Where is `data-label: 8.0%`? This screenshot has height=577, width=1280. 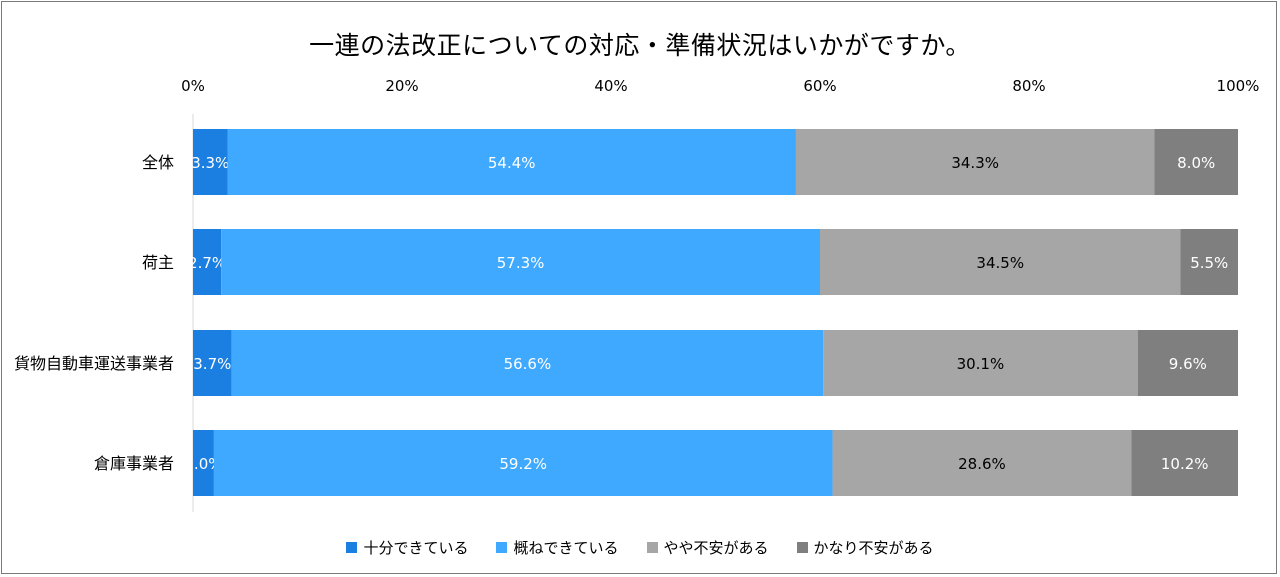 data-label: 8.0% is located at coordinates (1196, 163).